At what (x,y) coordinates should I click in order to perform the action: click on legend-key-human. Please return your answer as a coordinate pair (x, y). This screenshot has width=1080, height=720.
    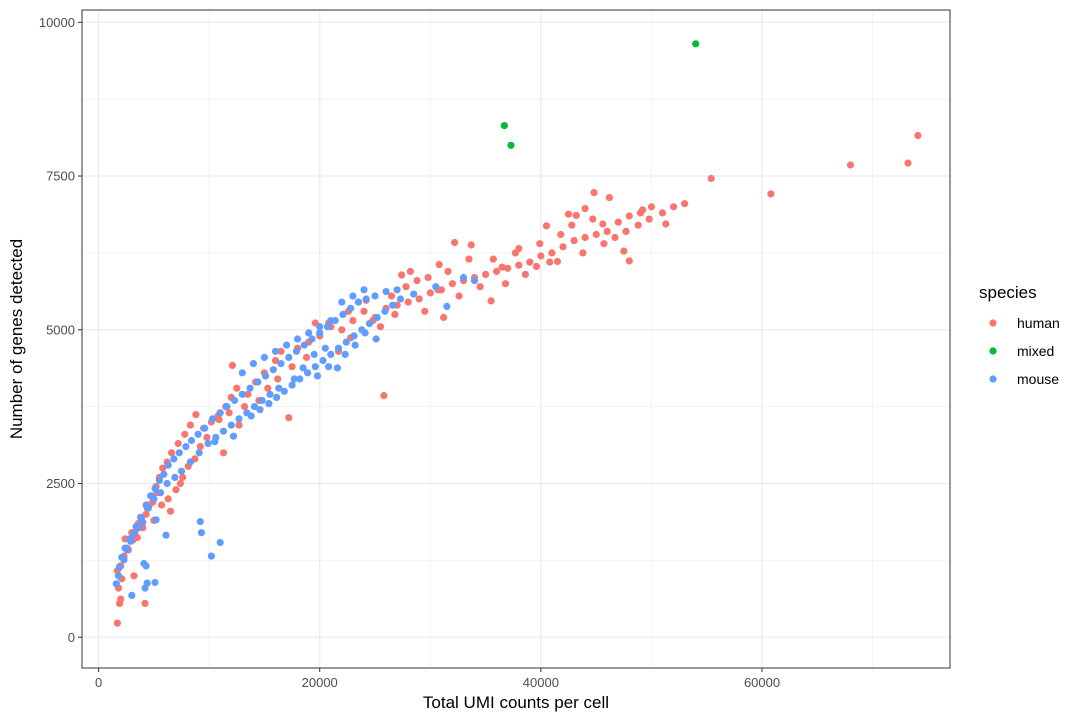
    Looking at the image, I should click on (993, 323).